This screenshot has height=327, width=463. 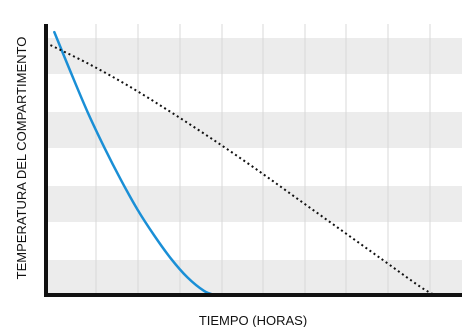 What do you see at coordinates (253, 320) in the screenshot?
I see `x-axis-label: TIEMPO (HORAS)` at bounding box center [253, 320].